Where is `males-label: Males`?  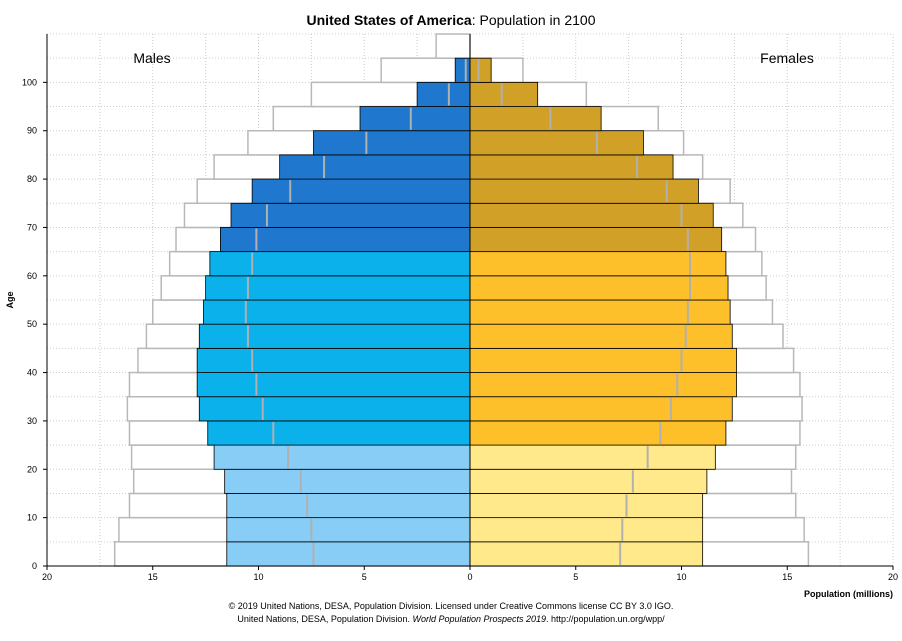 males-label: Males is located at coordinates (151, 58).